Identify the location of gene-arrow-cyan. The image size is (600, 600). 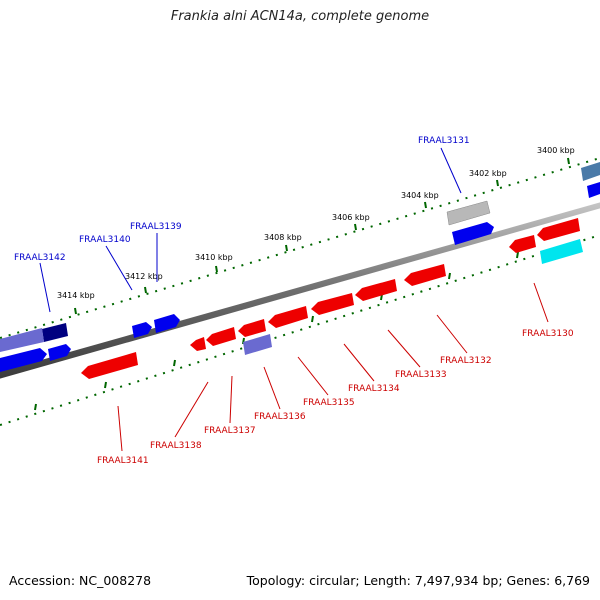
(561, 251).